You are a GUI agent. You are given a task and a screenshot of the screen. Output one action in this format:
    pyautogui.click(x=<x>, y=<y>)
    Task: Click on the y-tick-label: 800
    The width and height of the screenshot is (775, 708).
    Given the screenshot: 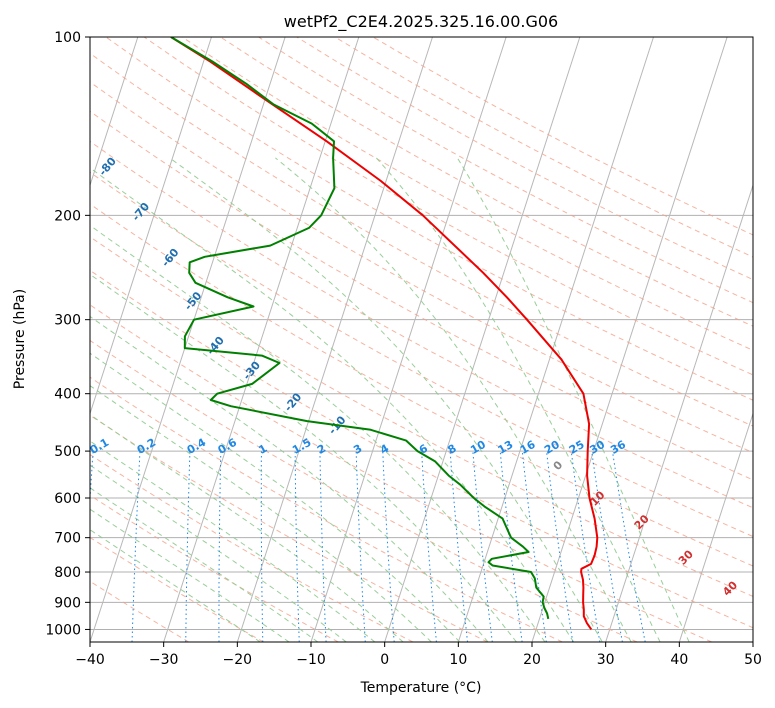 What is the action you would take?
    pyautogui.click(x=67, y=573)
    